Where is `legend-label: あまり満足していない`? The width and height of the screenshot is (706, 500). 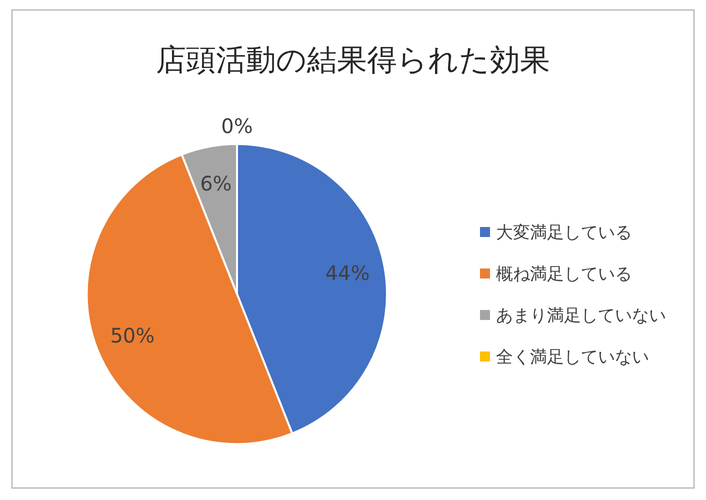
legend-label: あまり満足していない is located at coordinates (581, 316).